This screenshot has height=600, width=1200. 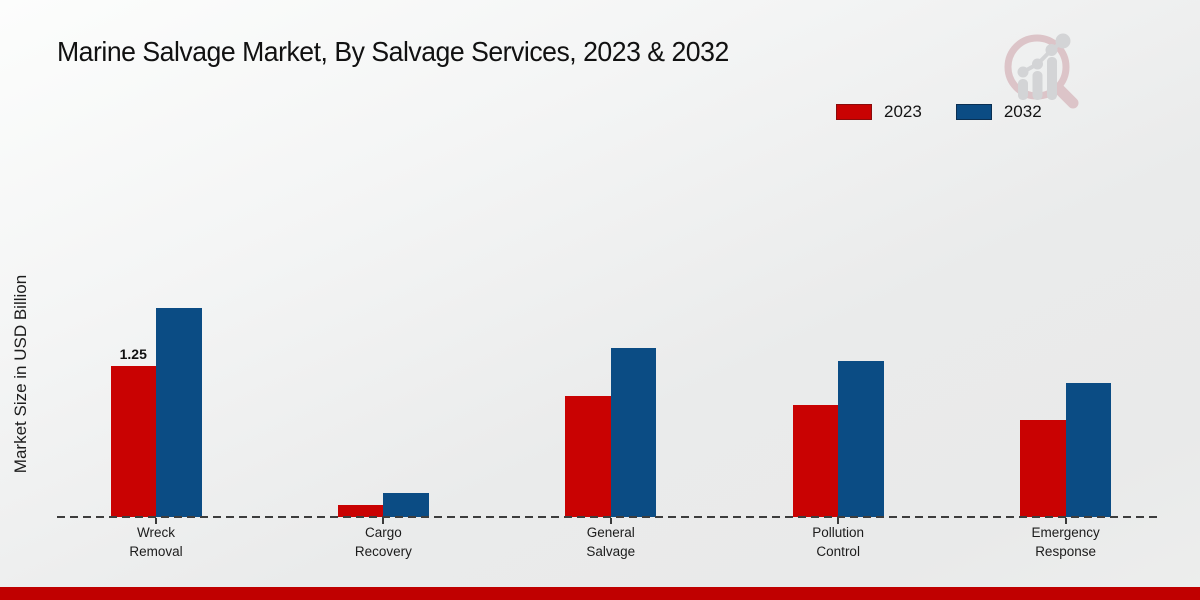 What do you see at coordinates (1065, 542) in the screenshot?
I see `x-tick-label-4: Emergency Response` at bounding box center [1065, 542].